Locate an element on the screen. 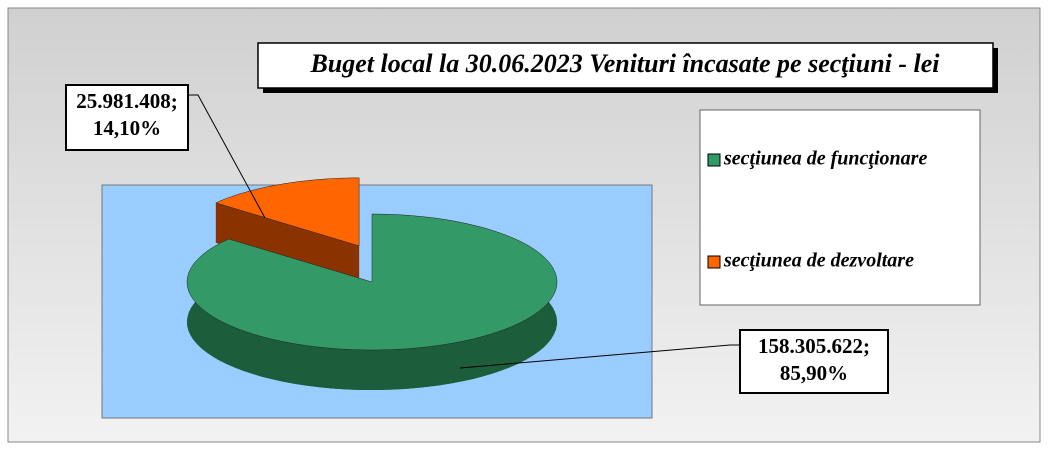  legend-box is located at coordinates (840, 207).